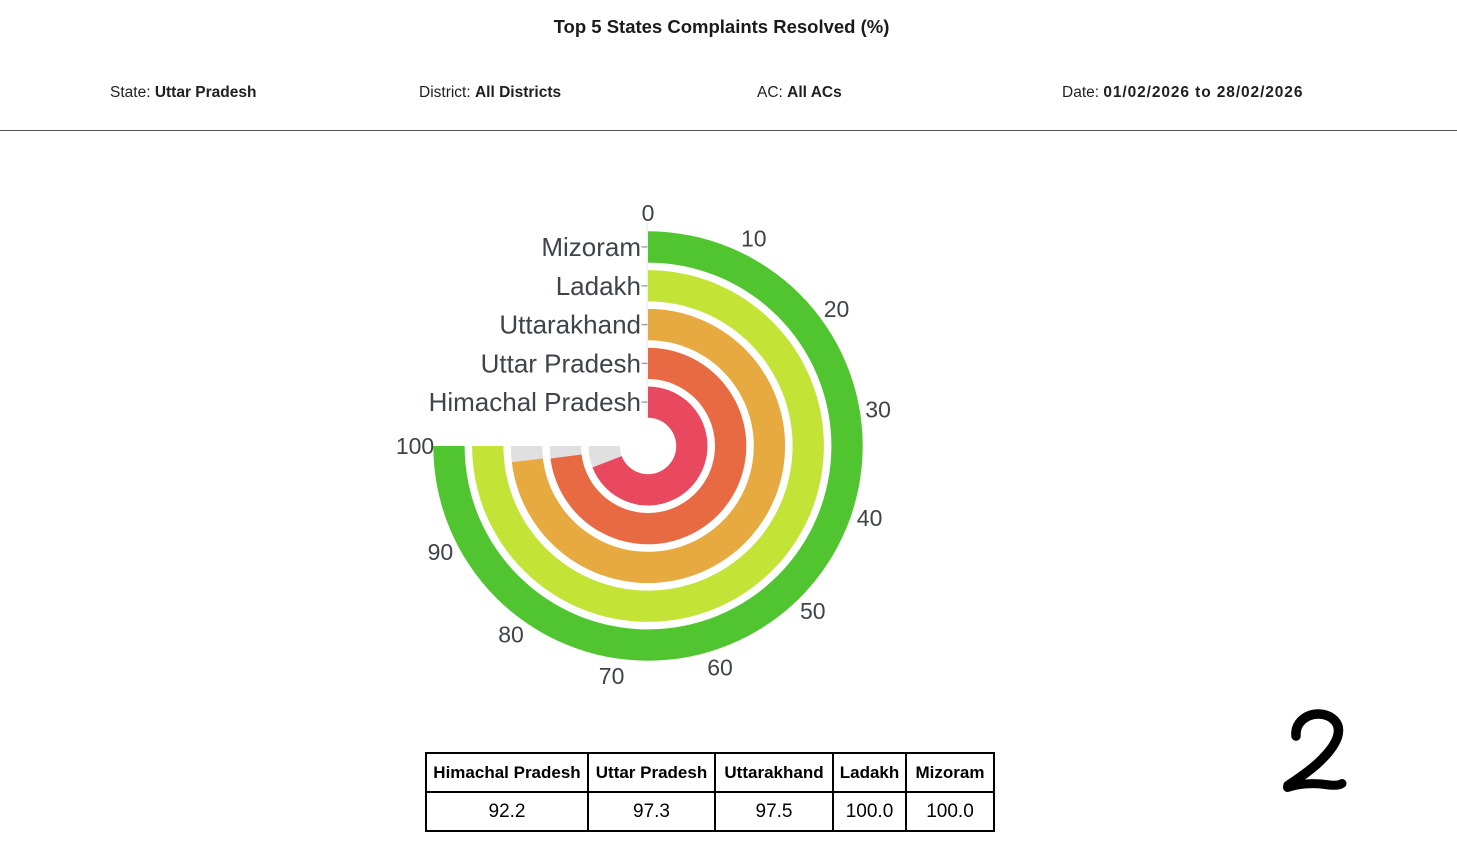 The image size is (1457, 843). I want to click on svg-text: Ladakh, so click(598, 286).